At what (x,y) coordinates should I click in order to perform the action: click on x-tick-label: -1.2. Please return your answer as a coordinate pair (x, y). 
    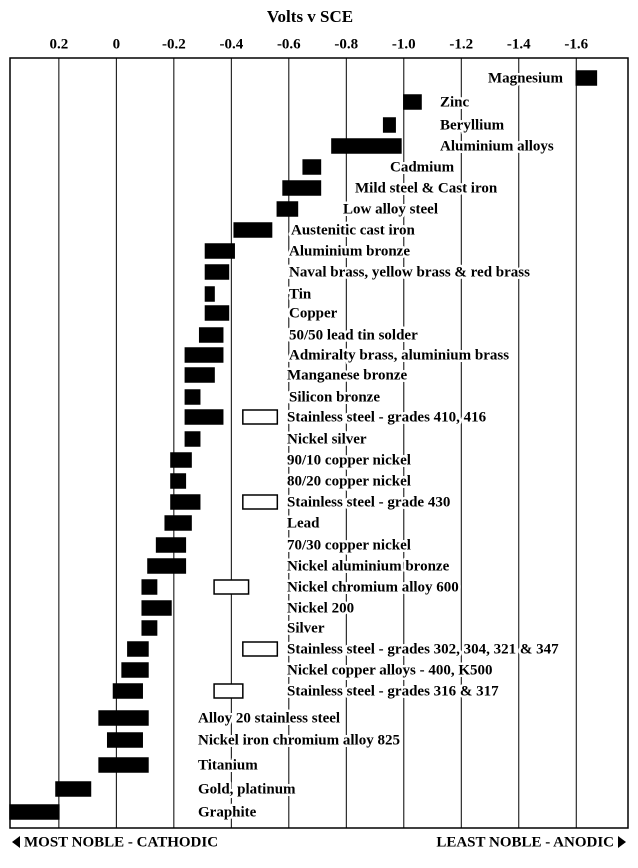
    Looking at the image, I should click on (461, 44).